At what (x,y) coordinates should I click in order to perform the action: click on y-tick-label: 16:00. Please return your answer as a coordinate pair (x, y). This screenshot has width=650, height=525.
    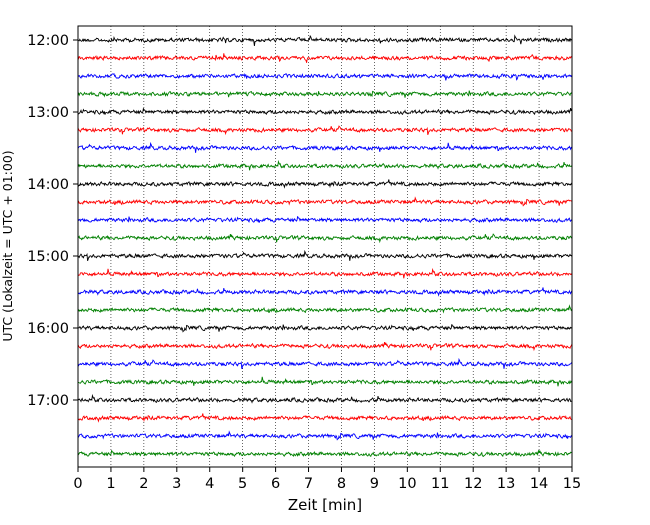
    Looking at the image, I should click on (48, 329).